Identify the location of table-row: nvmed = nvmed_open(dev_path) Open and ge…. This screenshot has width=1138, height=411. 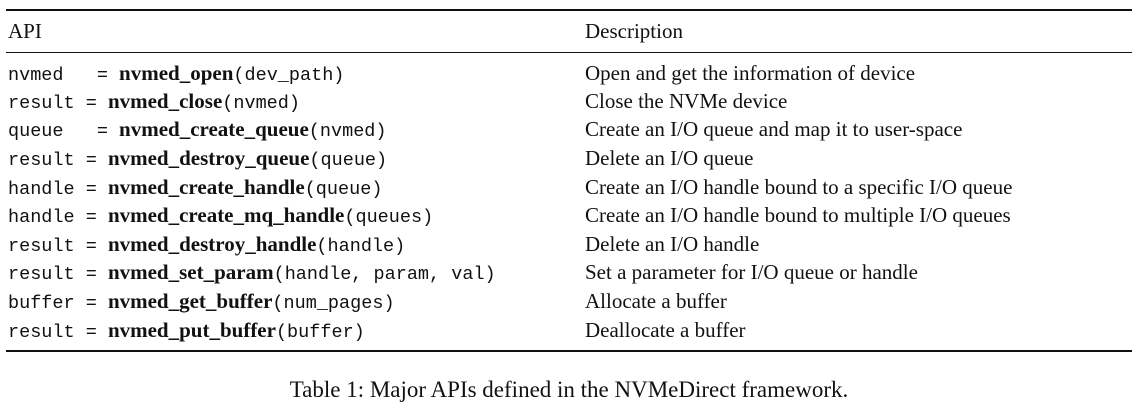
(569, 70).